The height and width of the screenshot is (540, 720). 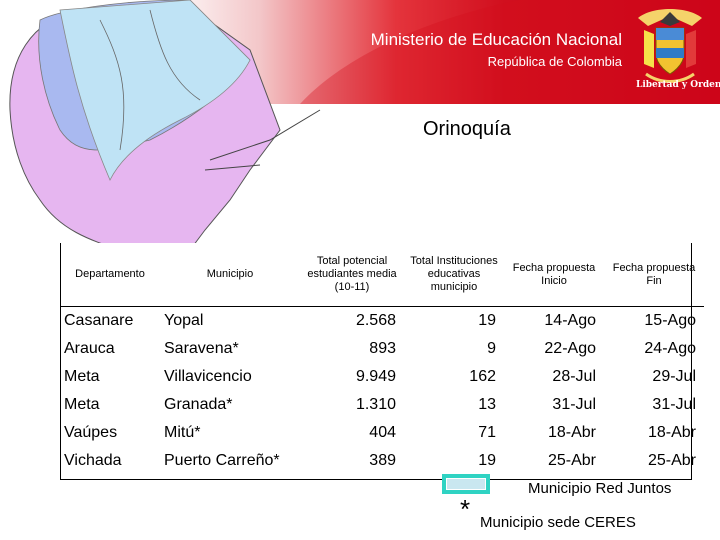 I want to click on table-row: Meta Granada* 1.310 13 31-Jul 31-Jul, so click(x=382, y=405).